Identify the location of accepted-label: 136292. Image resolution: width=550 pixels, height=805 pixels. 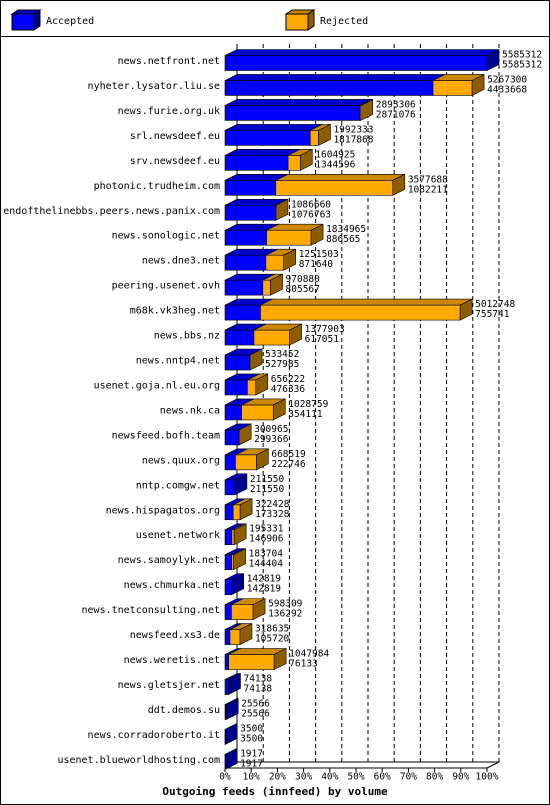
(285, 614).